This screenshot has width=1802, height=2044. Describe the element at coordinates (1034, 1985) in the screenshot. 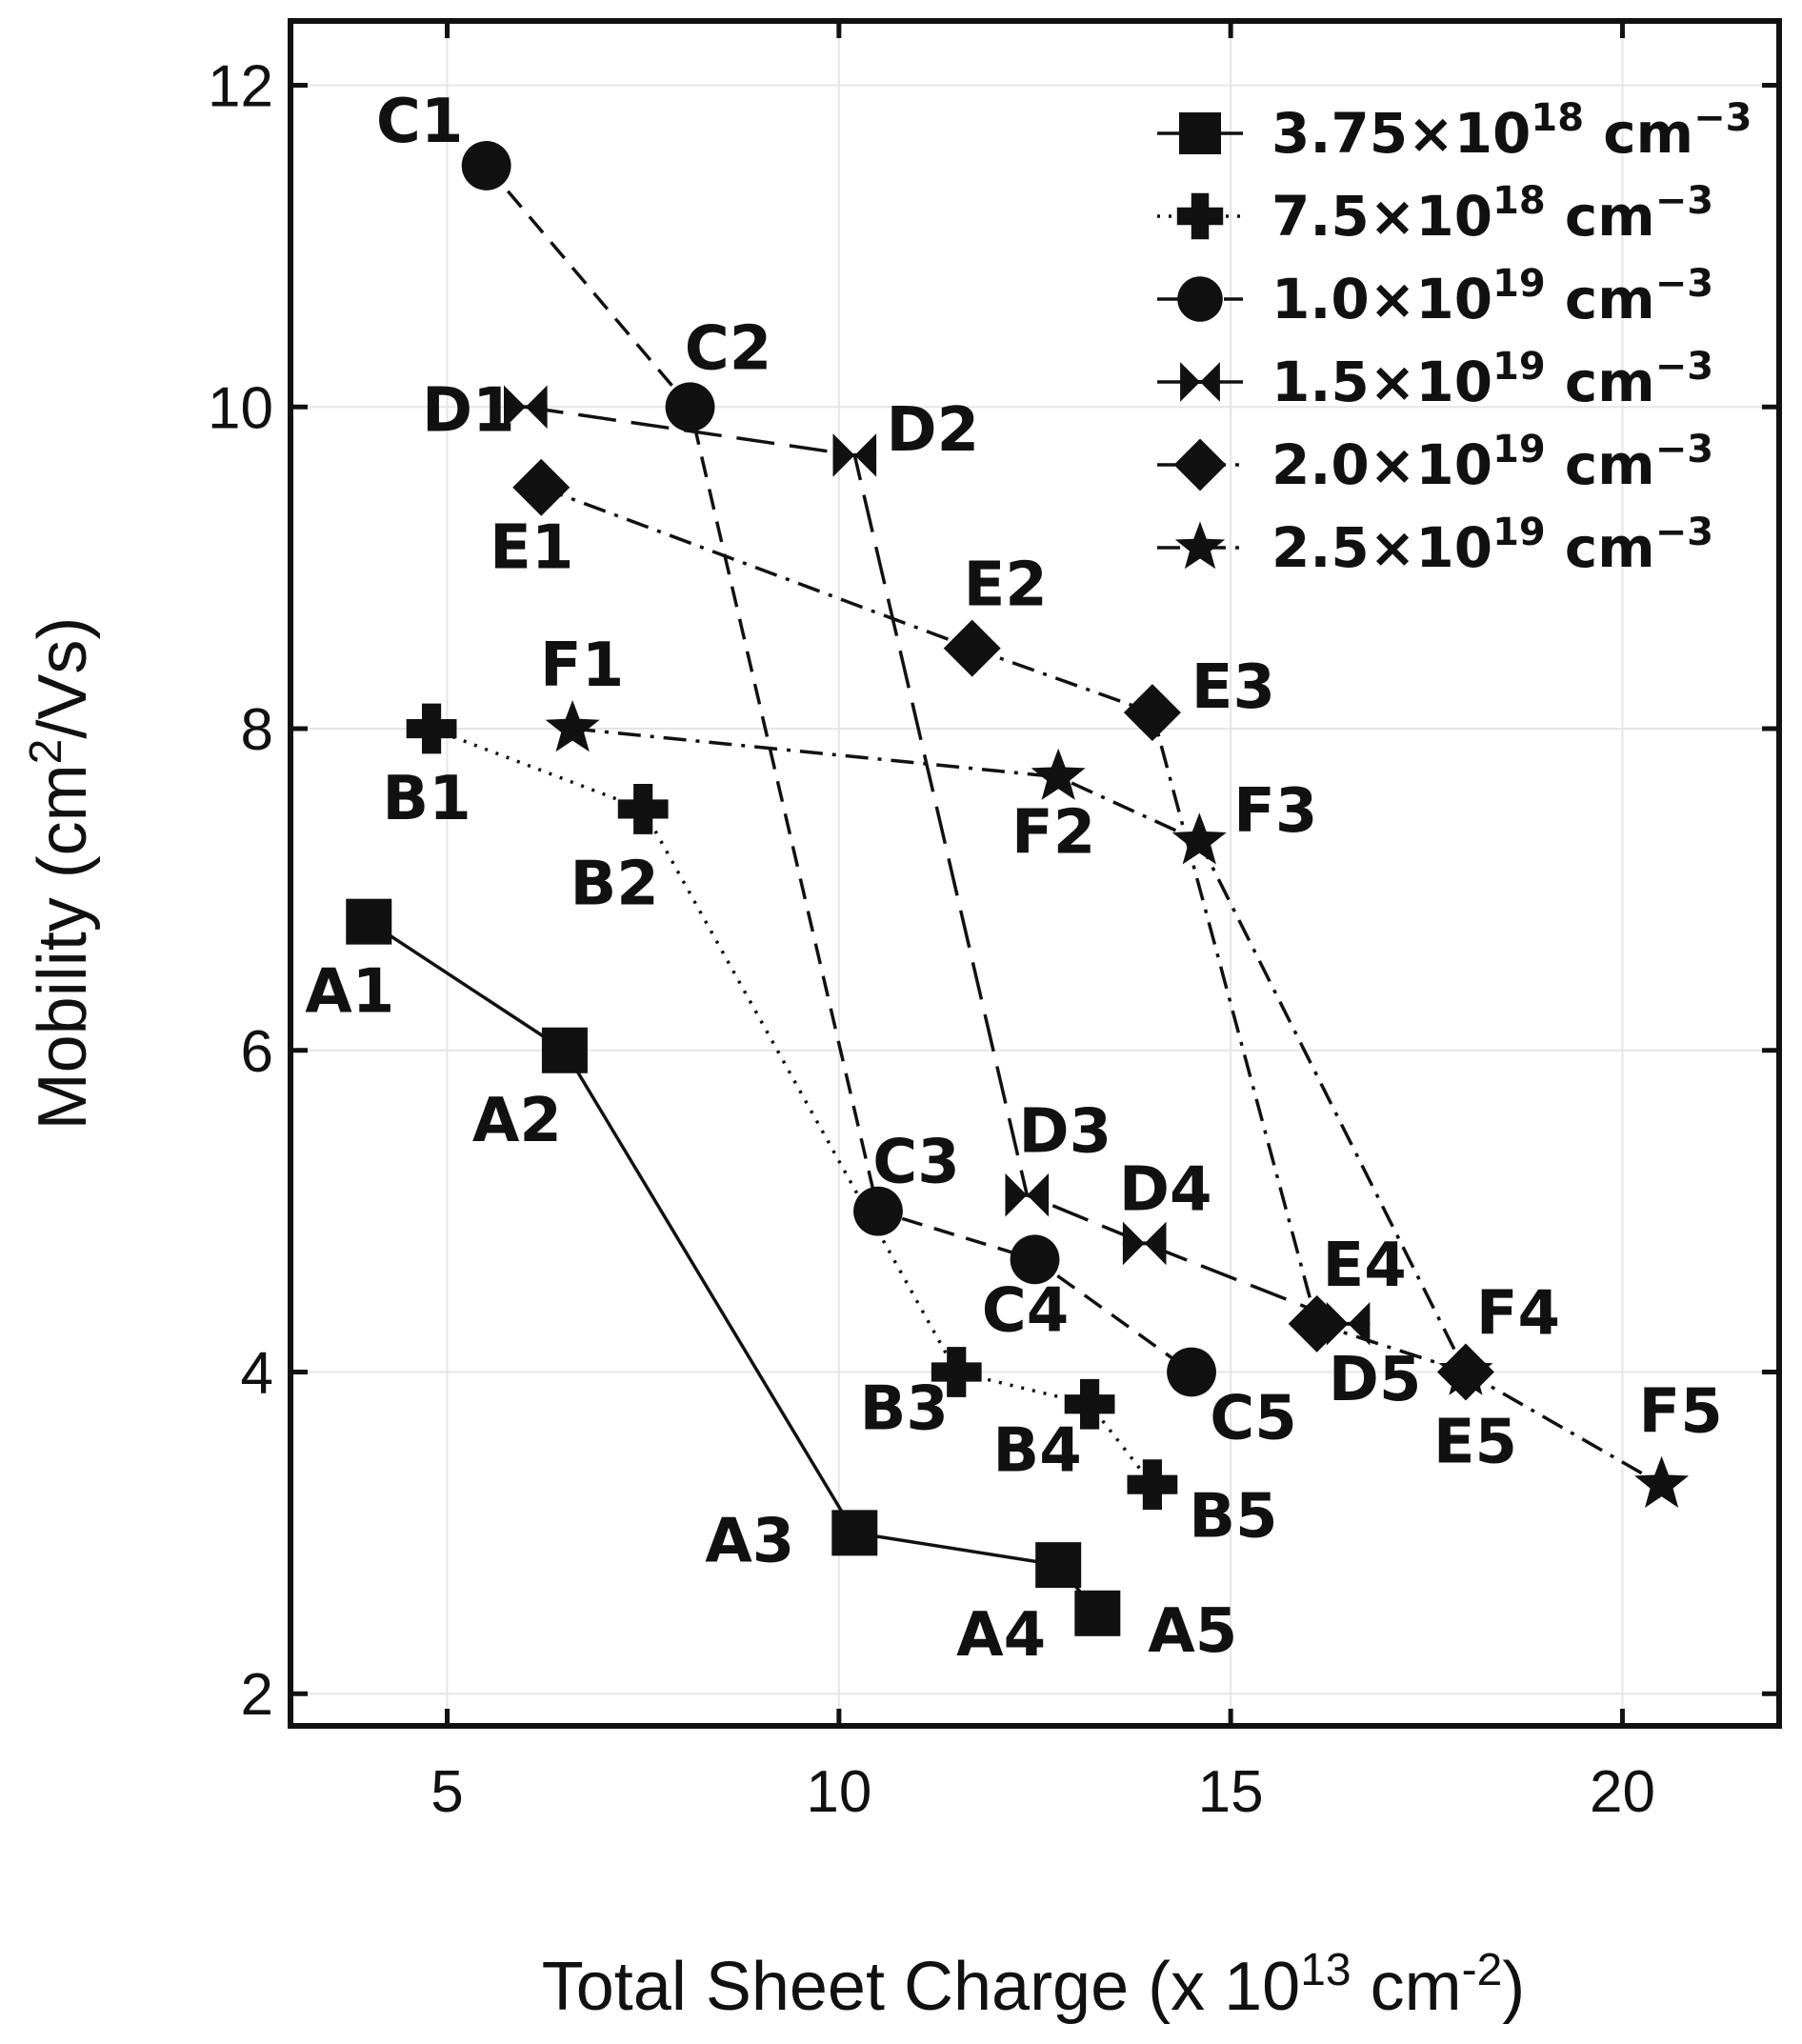

I see `x-axis-title: Total Sheet Charge (x 1013 cm-2)` at that location.